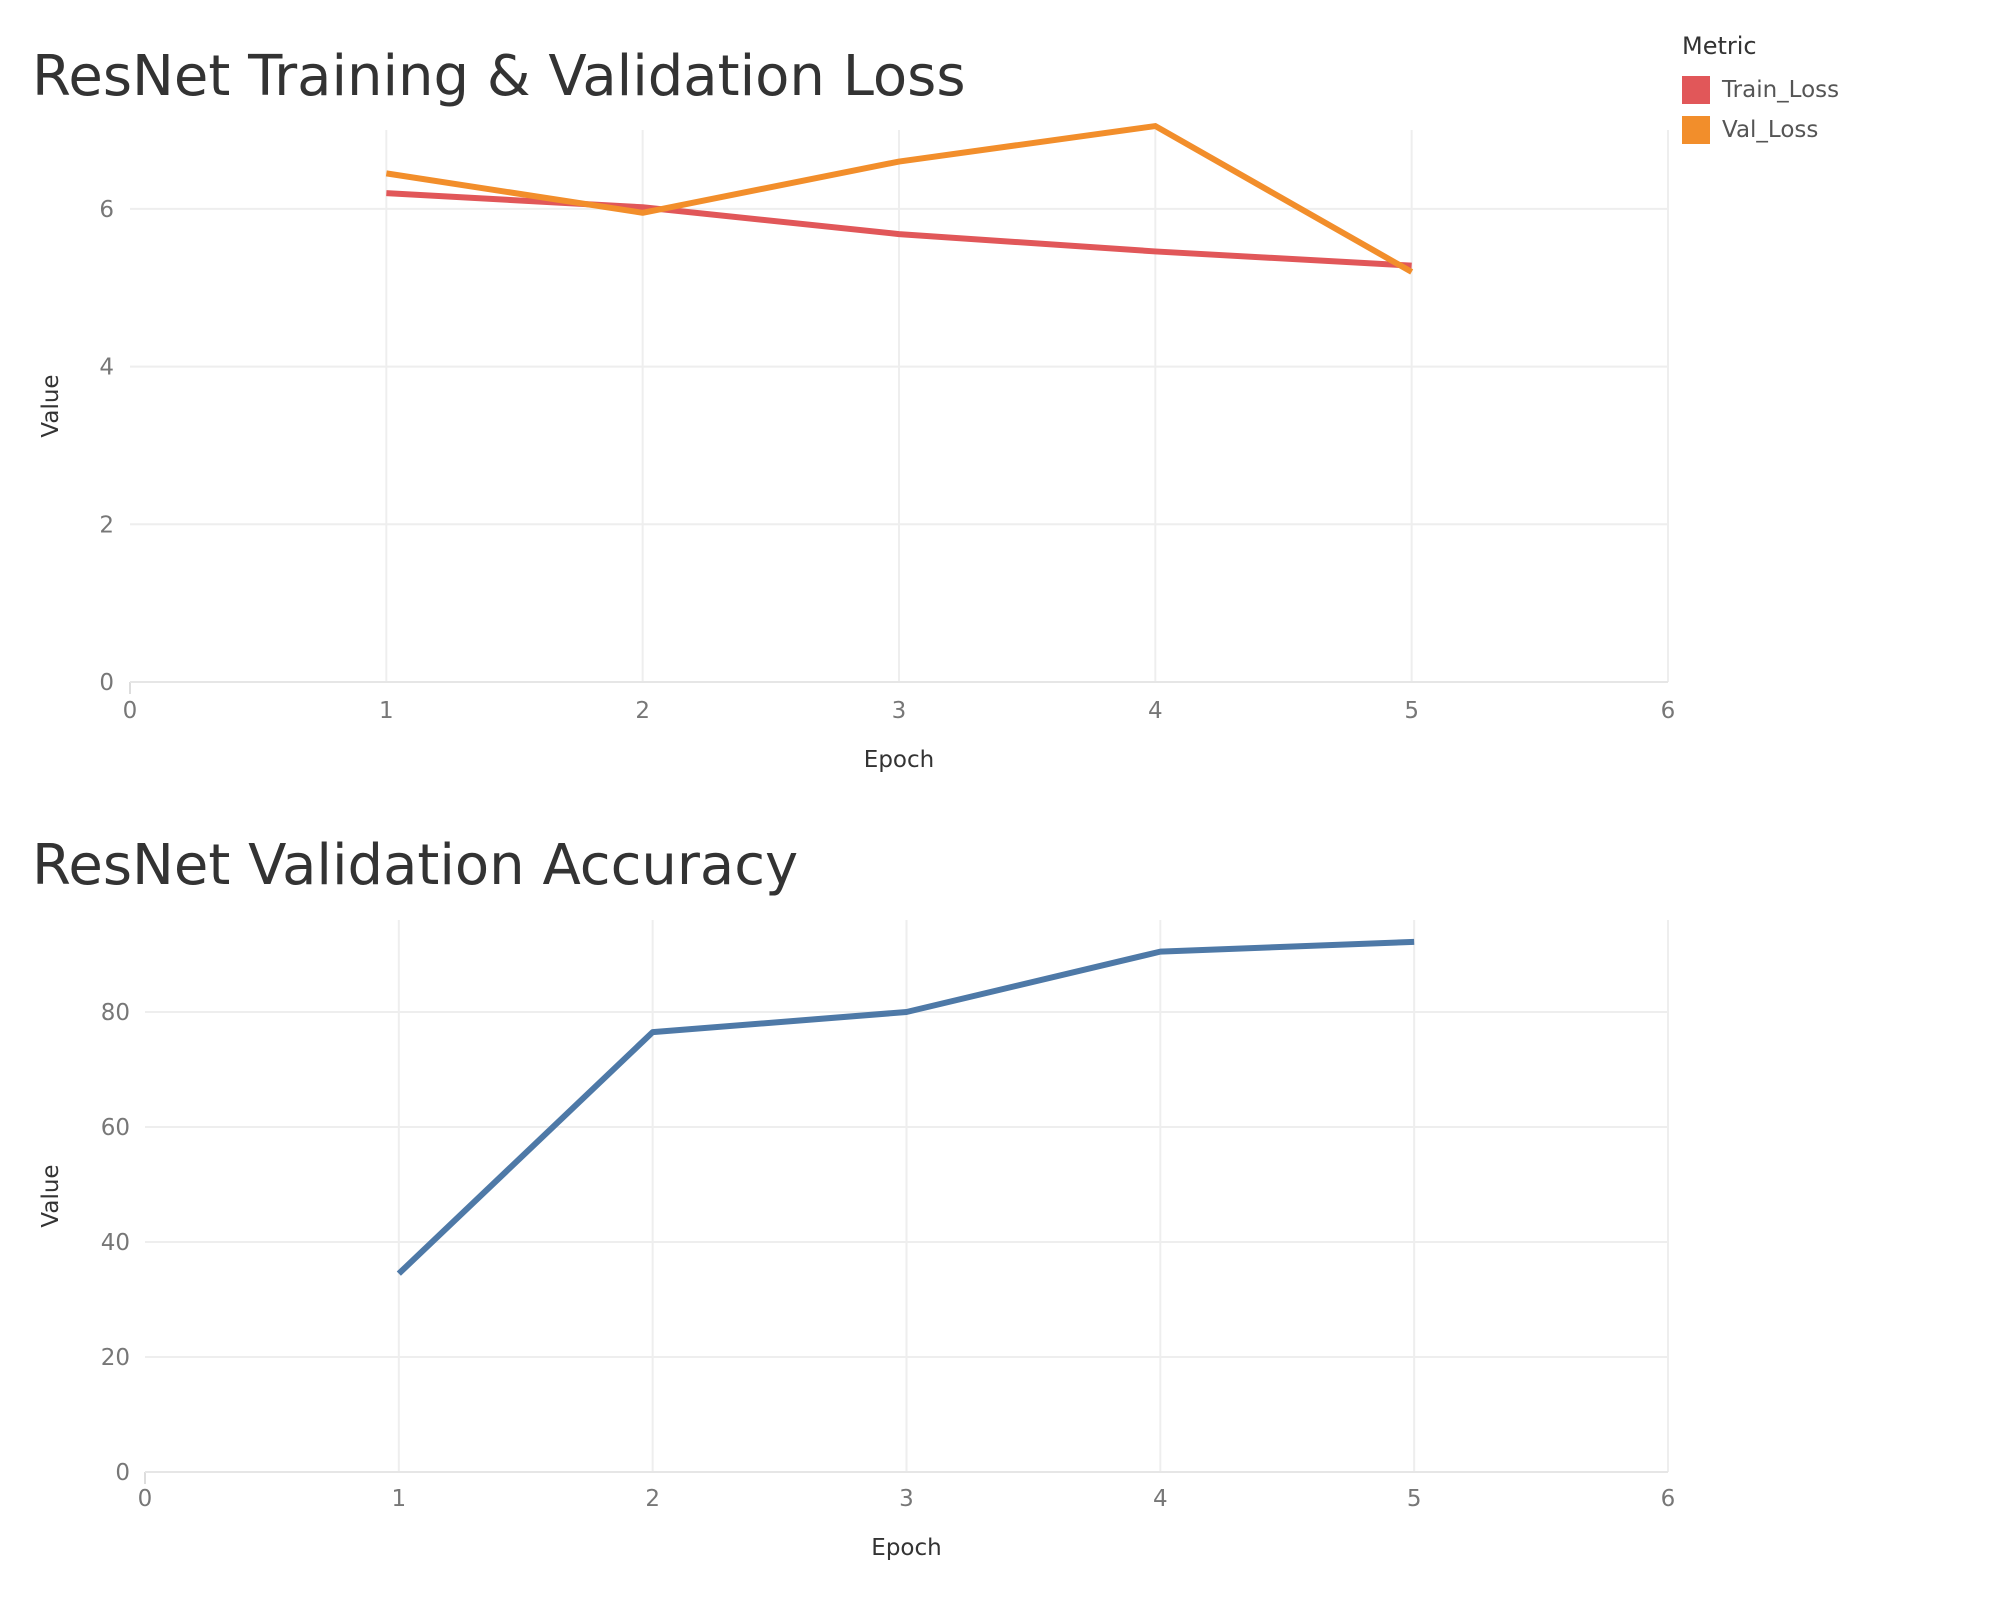 This screenshot has height=1598, width=1998. Describe the element at coordinates (415, 865) in the screenshot. I see `accuracy-chart-title: ResNet Validation Accuracy` at that location.